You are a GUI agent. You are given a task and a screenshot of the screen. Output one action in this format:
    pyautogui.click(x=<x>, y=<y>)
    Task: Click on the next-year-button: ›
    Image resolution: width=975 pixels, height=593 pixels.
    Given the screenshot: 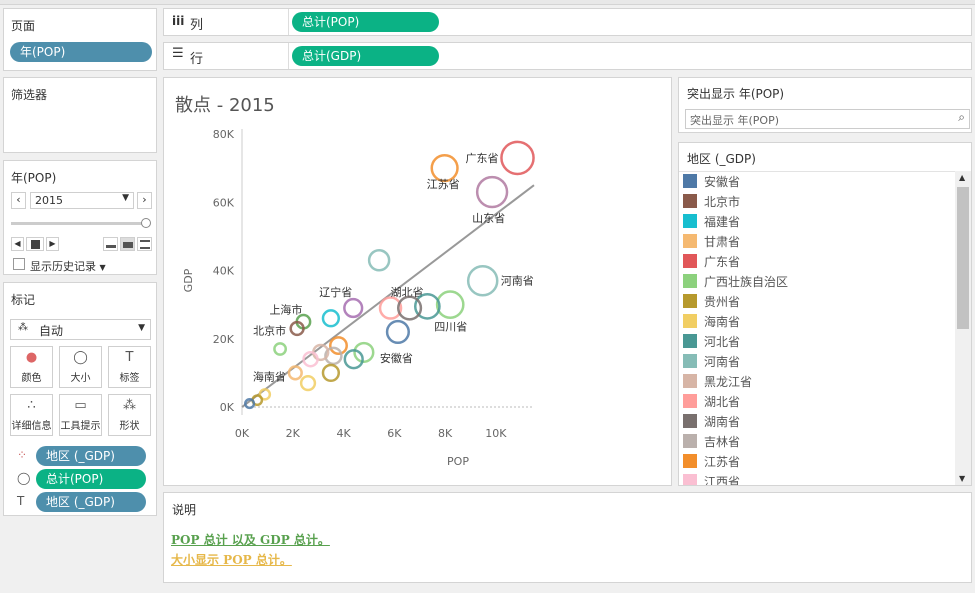 What is the action you would take?
    pyautogui.click(x=144, y=200)
    